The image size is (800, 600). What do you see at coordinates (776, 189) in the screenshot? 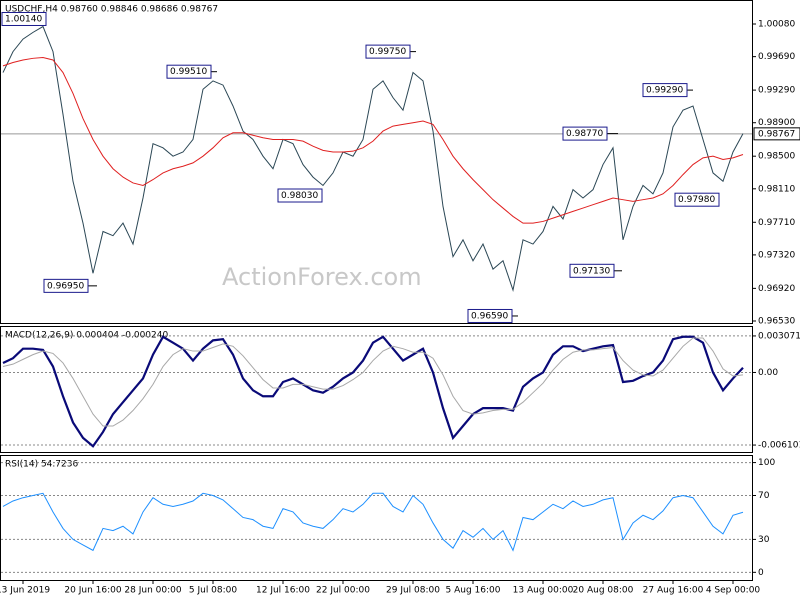
I see `y-tick-label: 0.98110` at bounding box center [776, 189].